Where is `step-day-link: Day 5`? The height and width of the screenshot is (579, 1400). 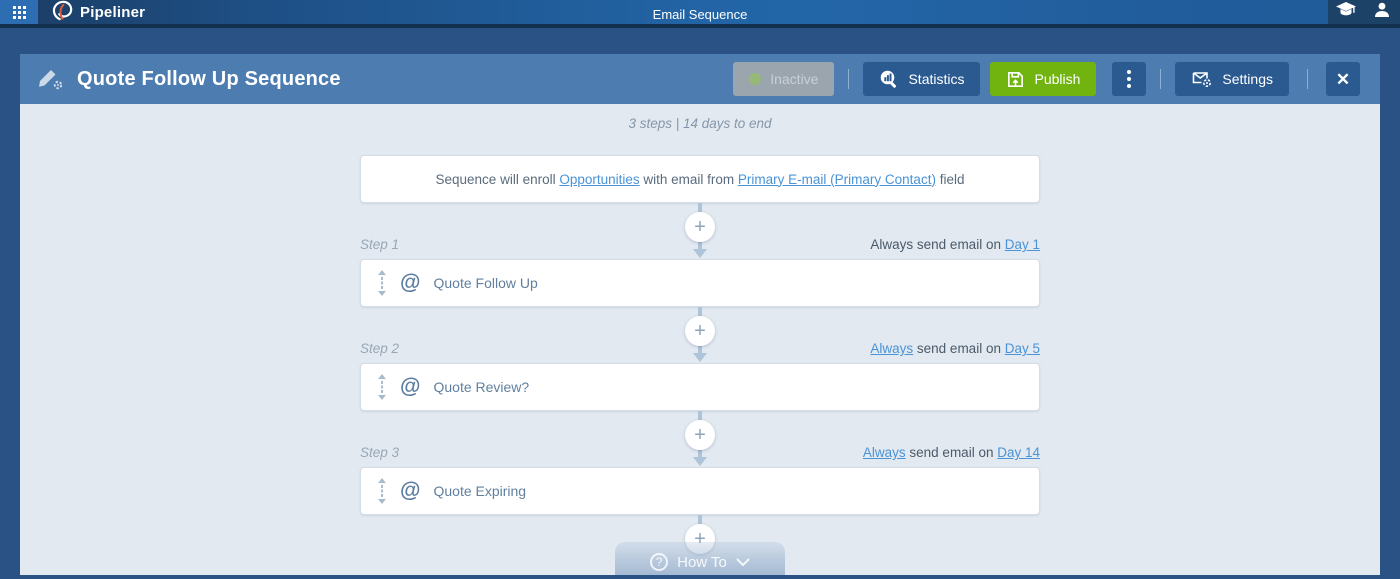
step-day-link: Day 5 is located at coordinates (1022, 348).